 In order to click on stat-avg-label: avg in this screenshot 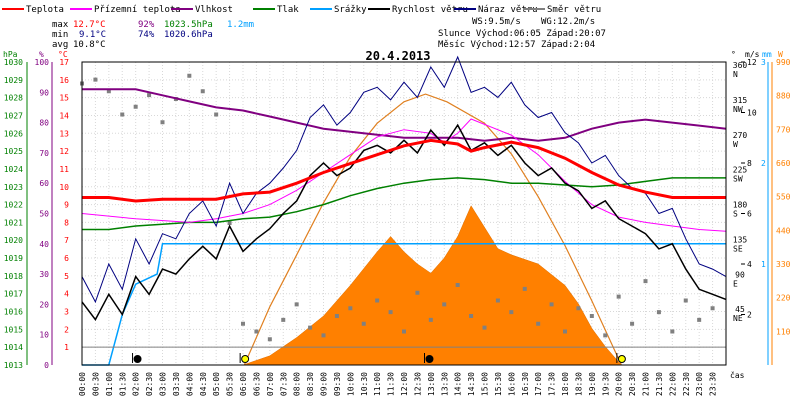, I will do `click(60, 45)`.